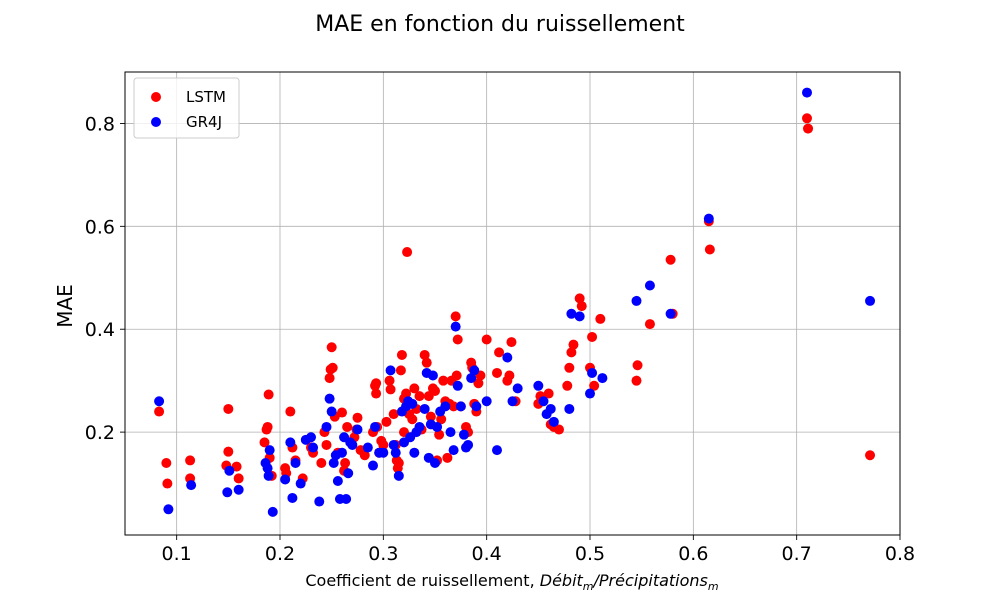 The height and width of the screenshot is (604, 1000). What do you see at coordinates (186, 108) in the screenshot?
I see `legend: LSTM GR4J` at bounding box center [186, 108].